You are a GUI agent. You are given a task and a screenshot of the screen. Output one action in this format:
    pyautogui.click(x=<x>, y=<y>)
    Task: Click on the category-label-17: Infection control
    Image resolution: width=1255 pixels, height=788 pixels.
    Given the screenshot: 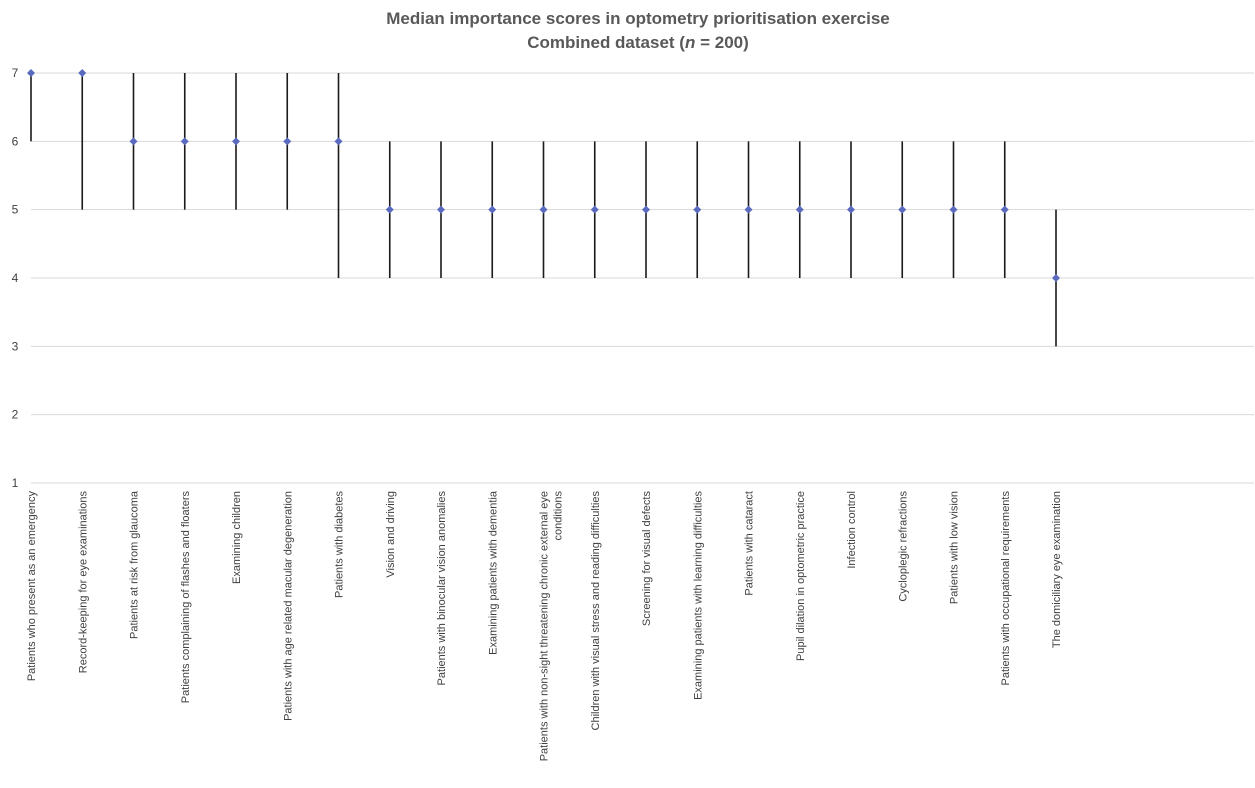 What is the action you would take?
    pyautogui.click(x=852, y=530)
    